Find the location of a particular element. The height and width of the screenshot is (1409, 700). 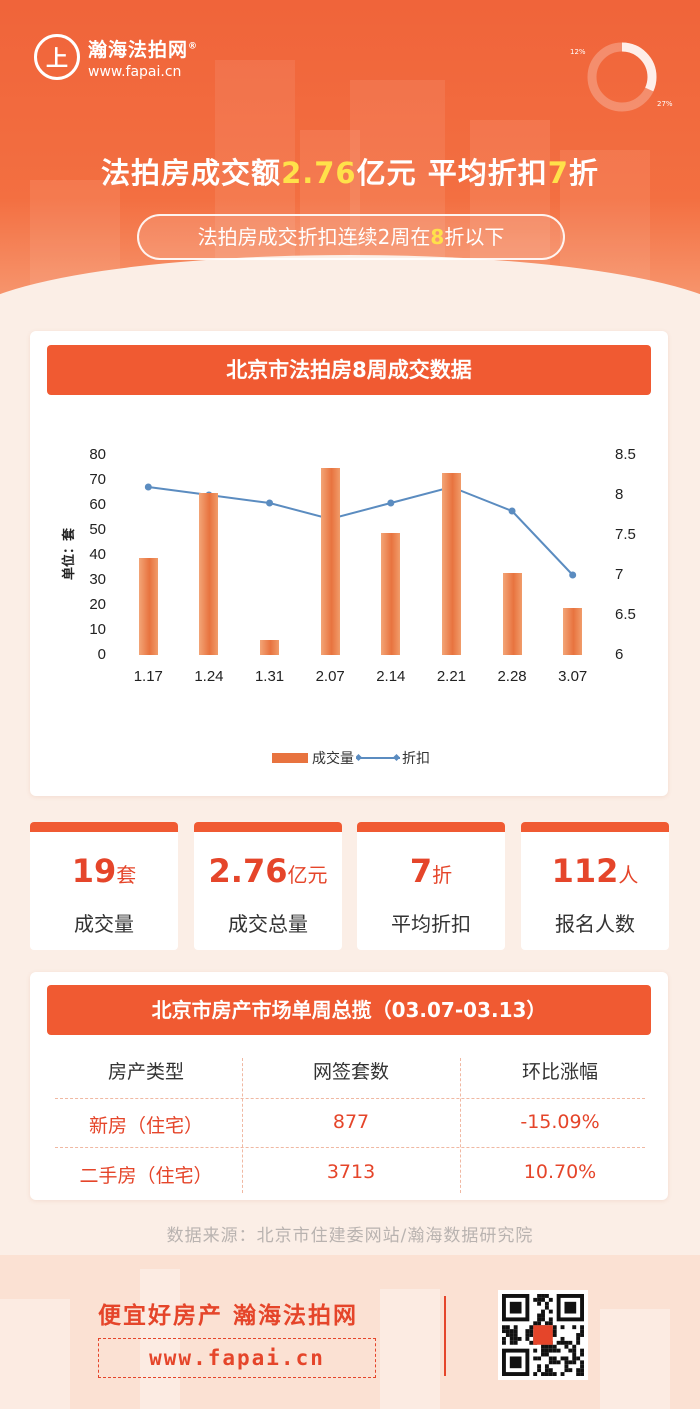

data-source: 数据来源：北京市住建委网站/瀚海数据研究院 is located at coordinates (350, 1236).